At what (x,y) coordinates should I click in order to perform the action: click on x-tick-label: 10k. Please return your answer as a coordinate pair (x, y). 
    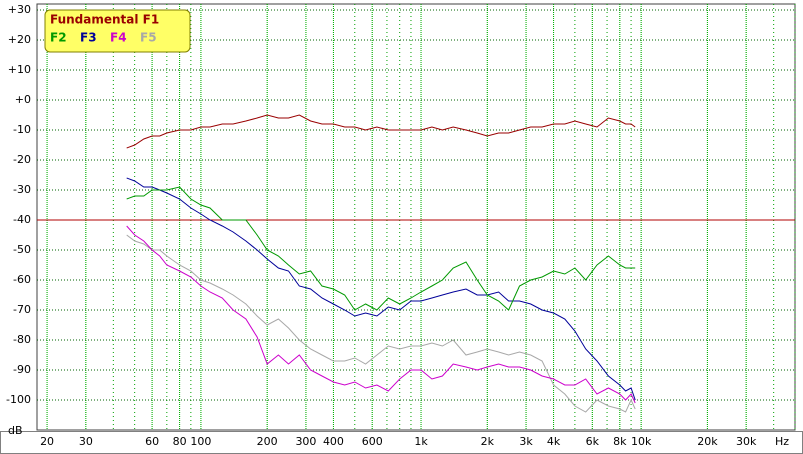
    Looking at the image, I should click on (641, 441).